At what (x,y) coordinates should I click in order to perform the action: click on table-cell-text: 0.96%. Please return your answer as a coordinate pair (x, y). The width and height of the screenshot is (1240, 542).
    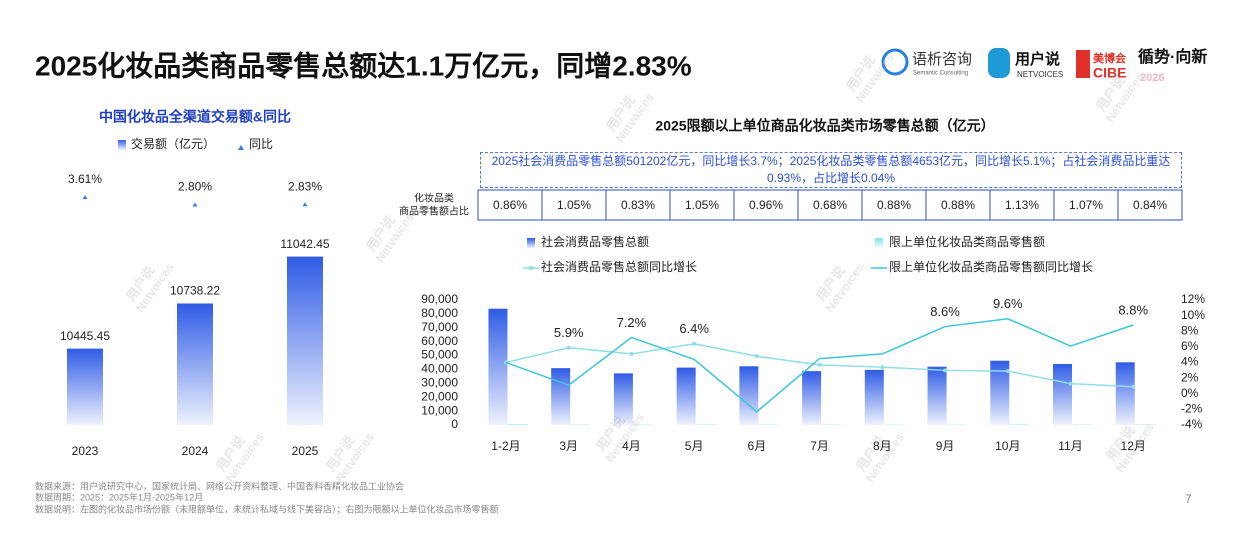
    Looking at the image, I should click on (766, 205).